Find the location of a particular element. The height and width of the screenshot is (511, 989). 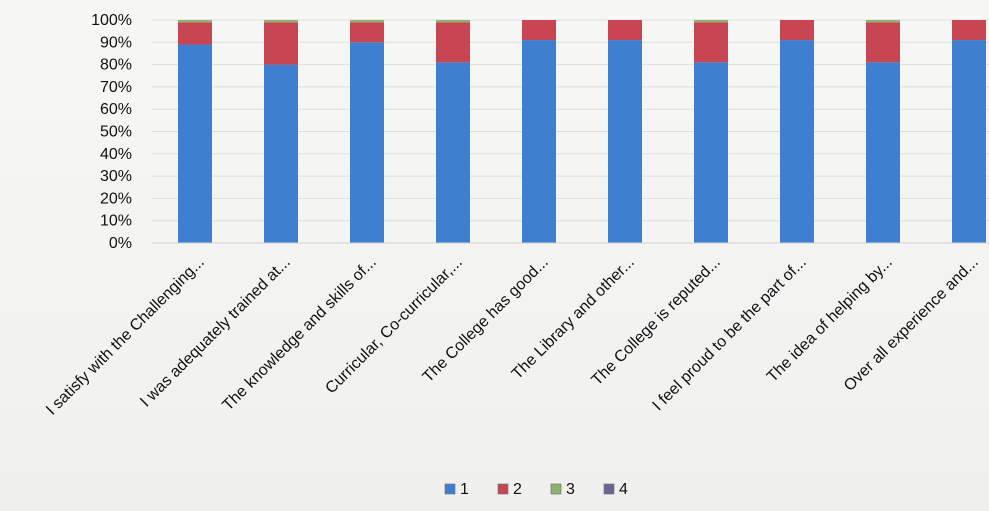

y-tick-label: 100% is located at coordinates (111, 20).